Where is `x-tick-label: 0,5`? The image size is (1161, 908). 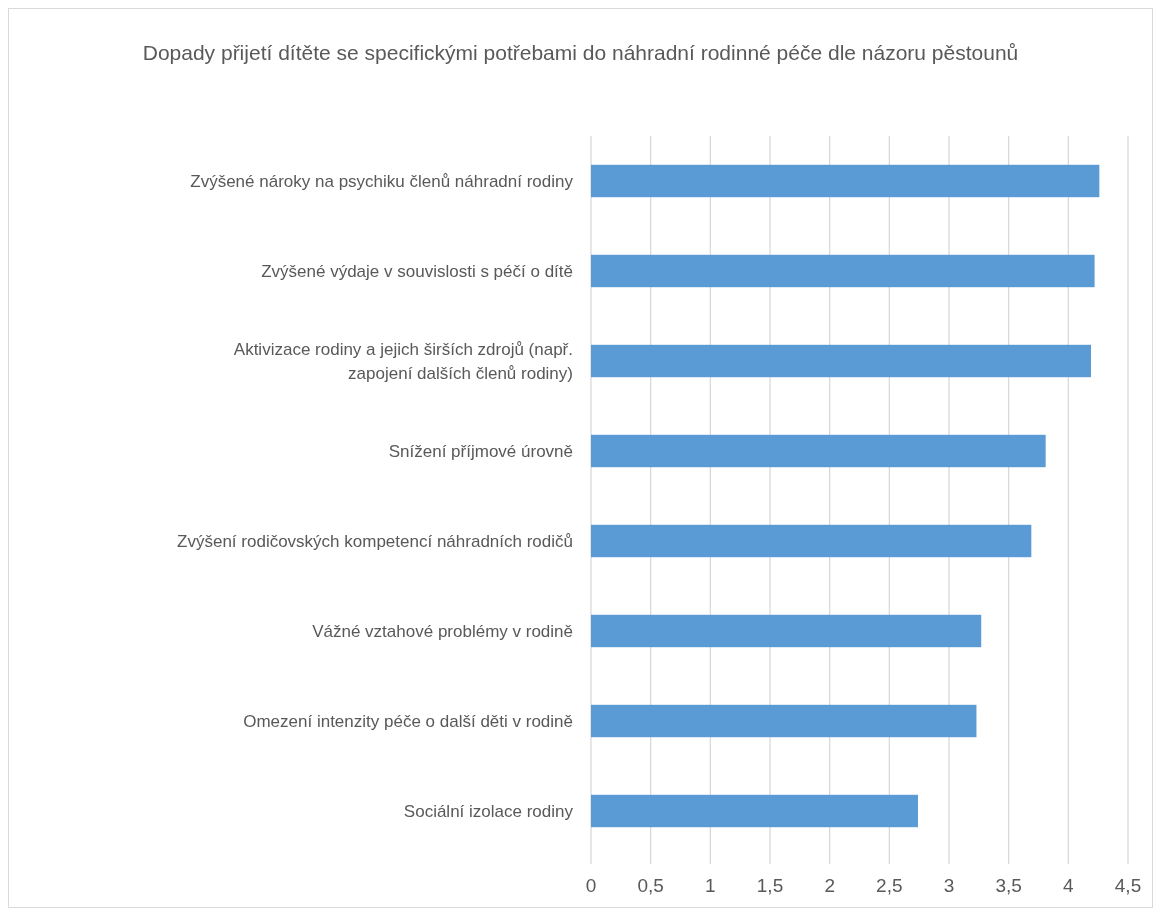 x-tick-label: 0,5 is located at coordinates (650, 885).